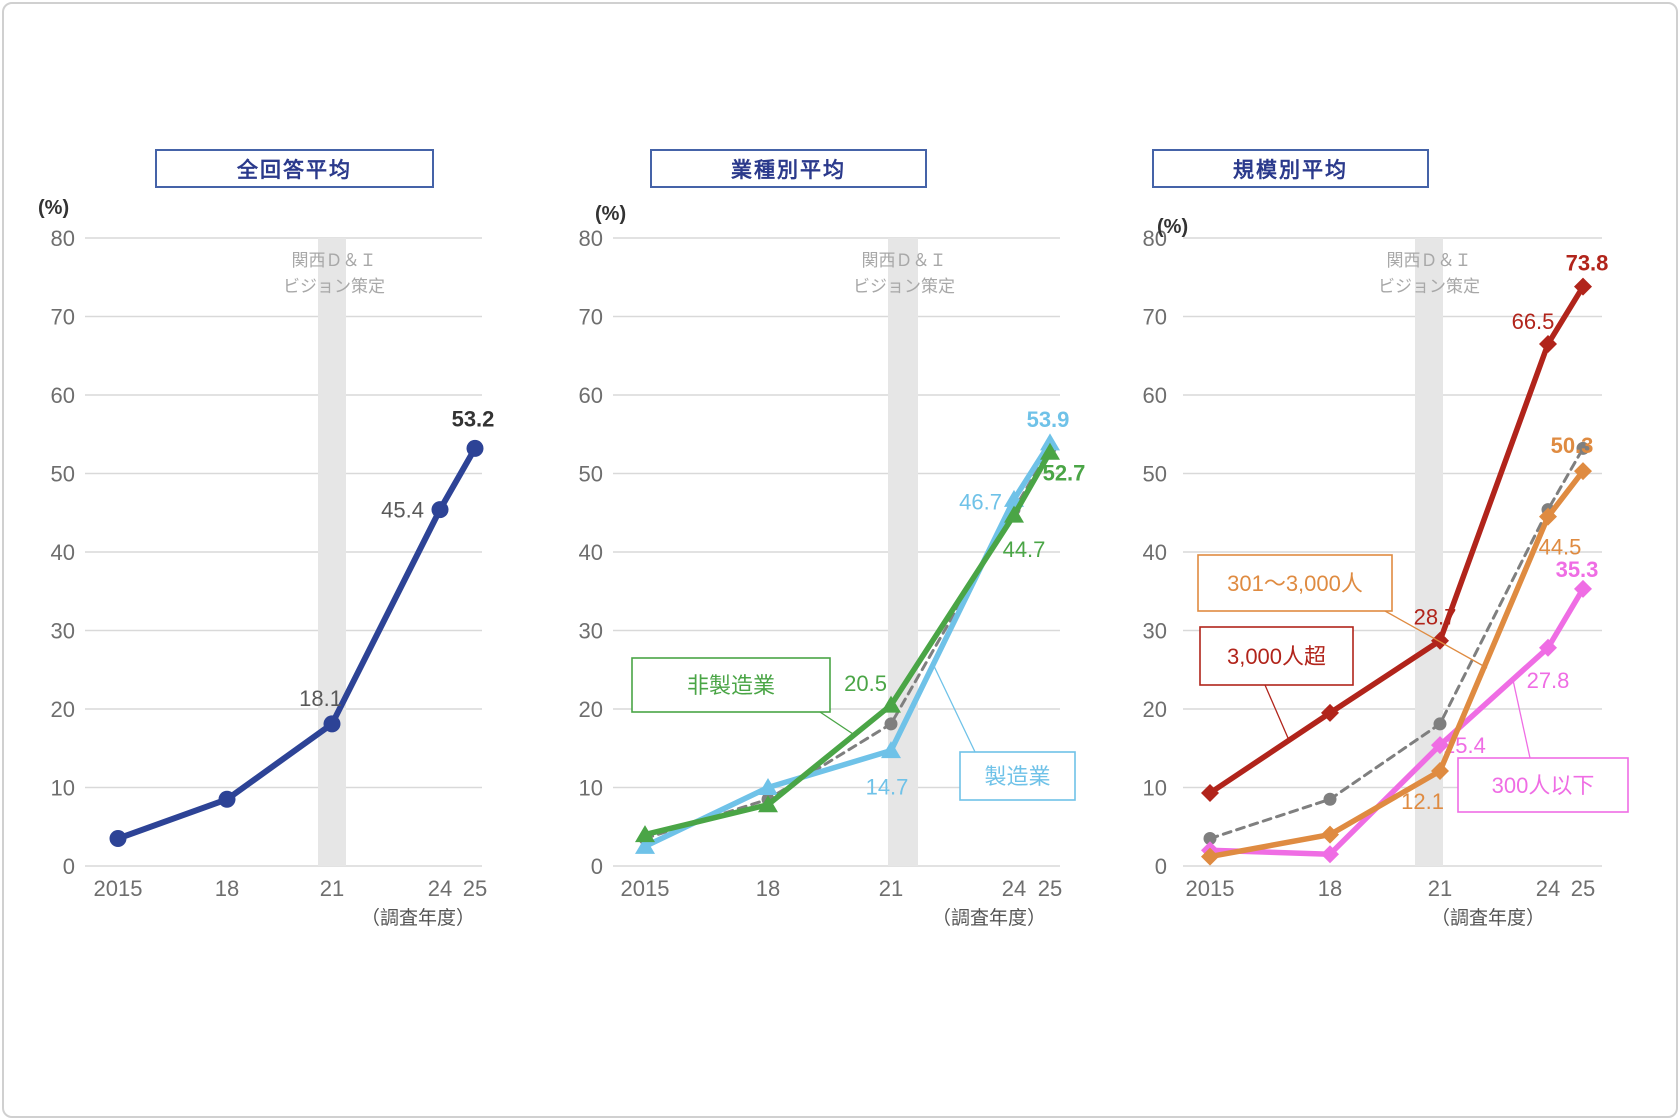 The width and height of the screenshot is (1680, 1120). I want to click on chart-title-size: 規模別平均, so click(1290, 168).